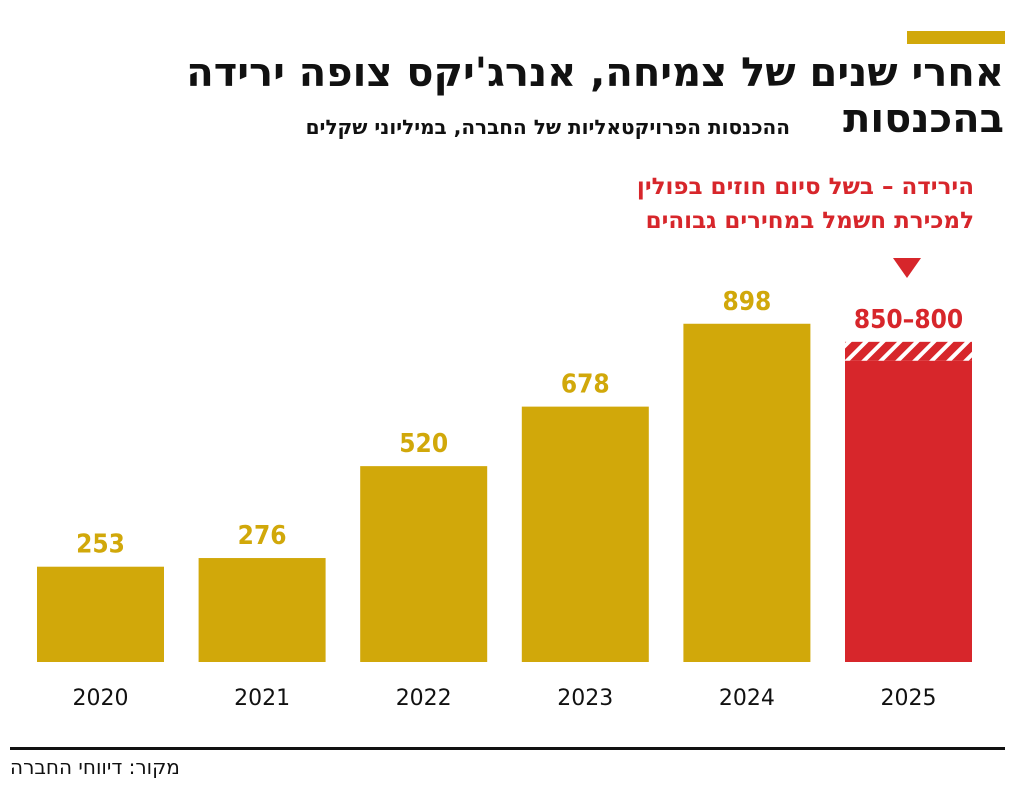  What do you see at coordinates (908, 320) in the screenshot?
I see `value-label-2025: 850–800` at bounding box center [908, 320].